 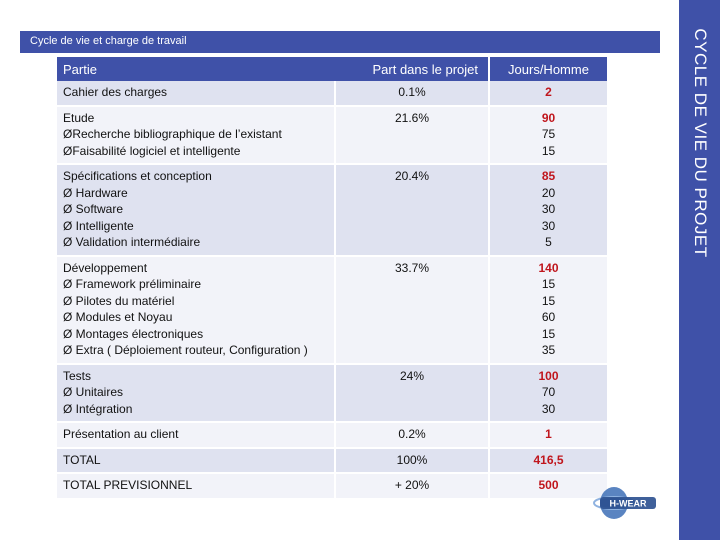 What do you see at coordinates (79, 117) in the screenshot?
I see `row-title: Etude` at bounding box center [79, 117].